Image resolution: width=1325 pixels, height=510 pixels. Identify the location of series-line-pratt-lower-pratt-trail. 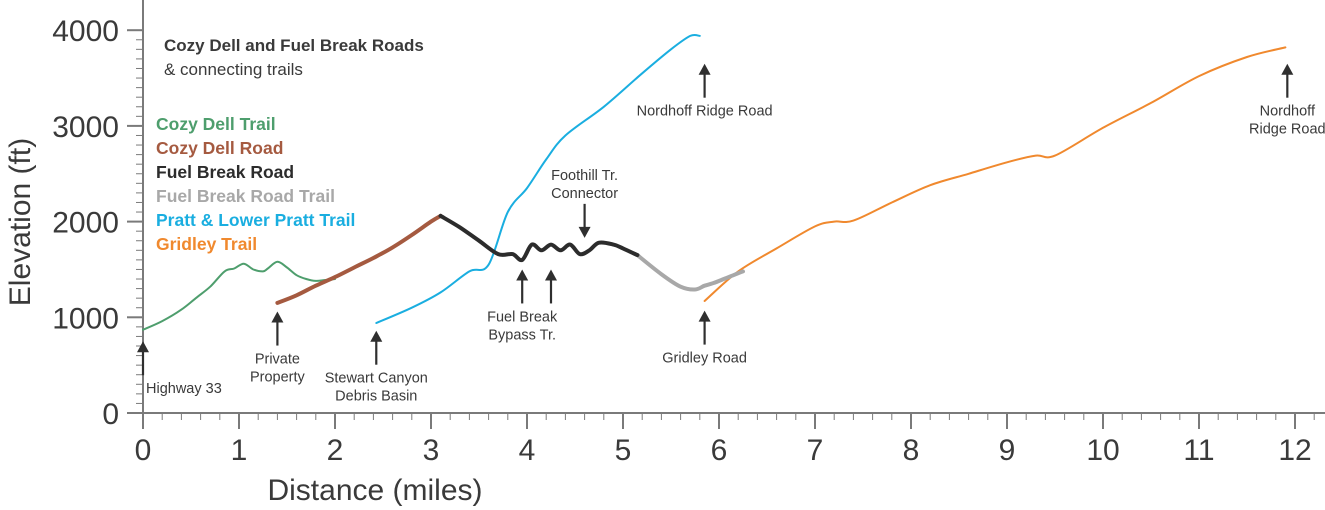
(538, 178).